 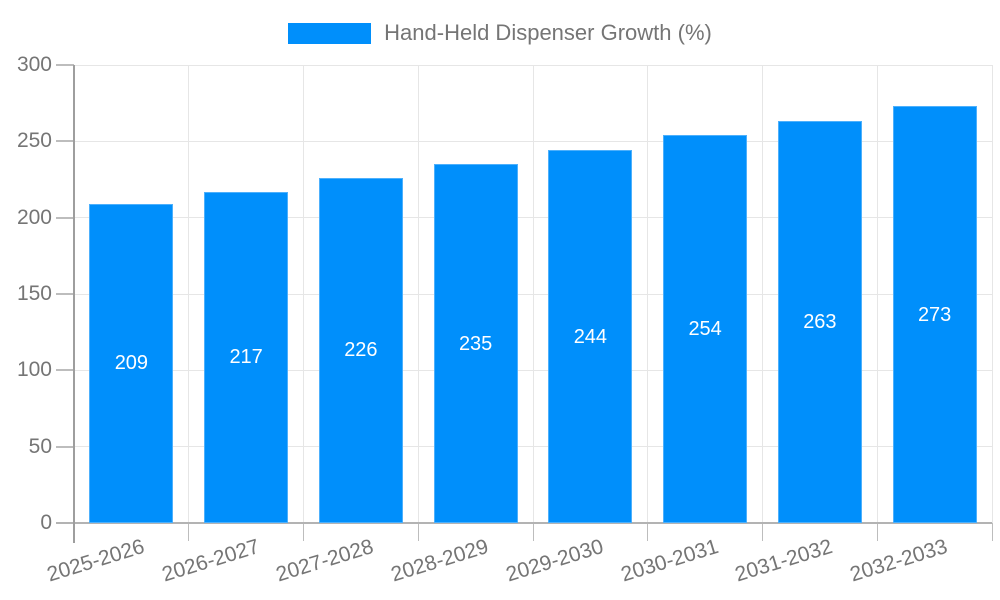 What do you see at coordinates (96, 561) in the screenshot?
I see `x-axis-label: 2025-2026` at bounding box center [96, 561].